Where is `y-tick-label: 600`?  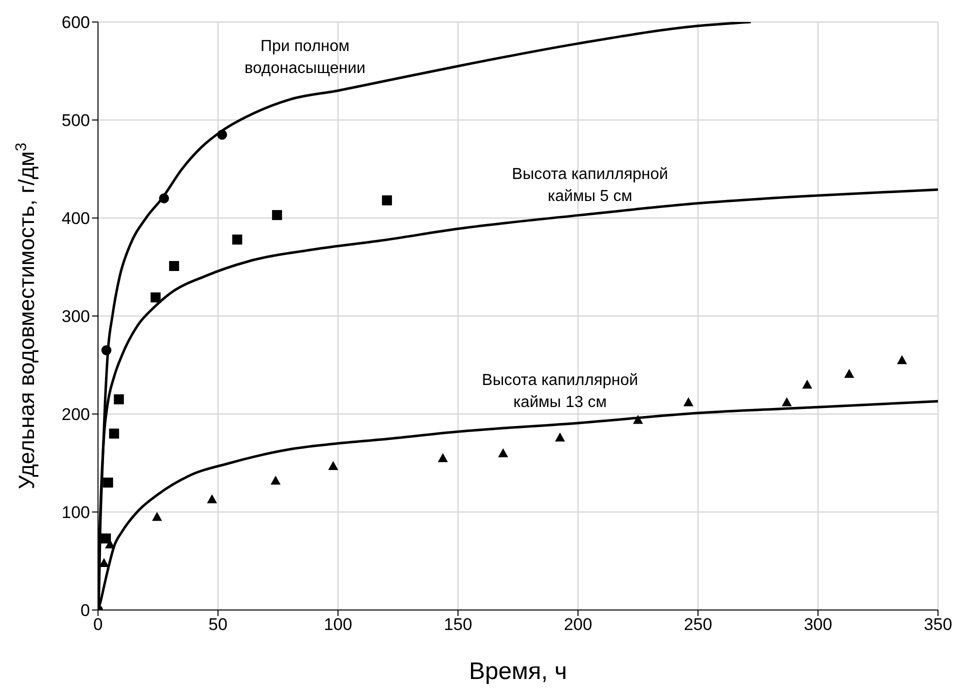
y-tick-label: 600 is located at coordinates (76, 22).